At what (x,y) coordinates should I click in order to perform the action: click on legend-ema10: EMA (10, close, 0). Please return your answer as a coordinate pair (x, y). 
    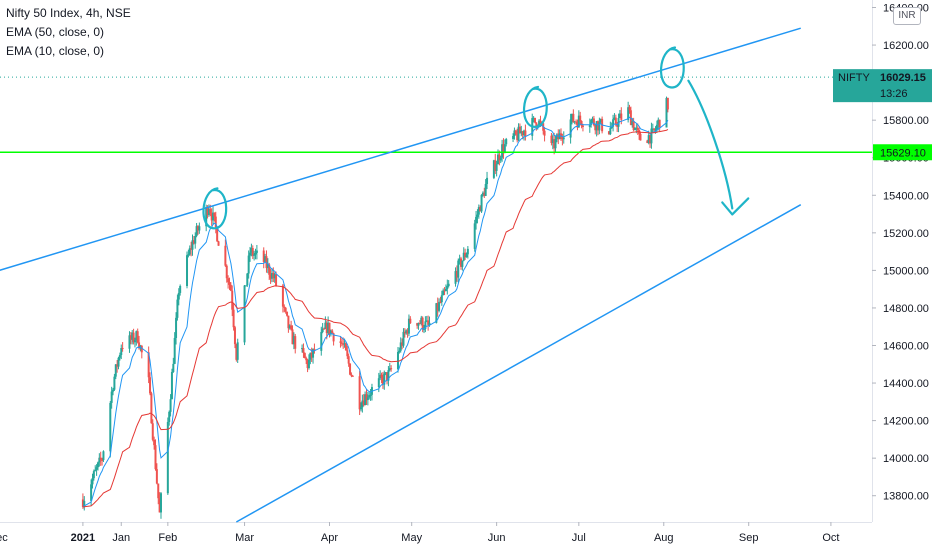
    Looking at the image, I should click on (55, 51).